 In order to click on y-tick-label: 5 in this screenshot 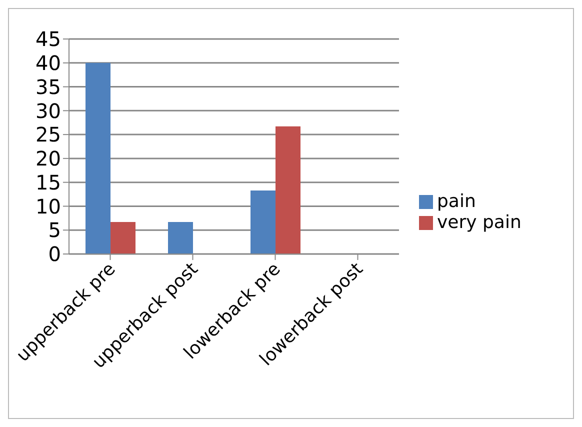, I will do `click(54, 230)`.